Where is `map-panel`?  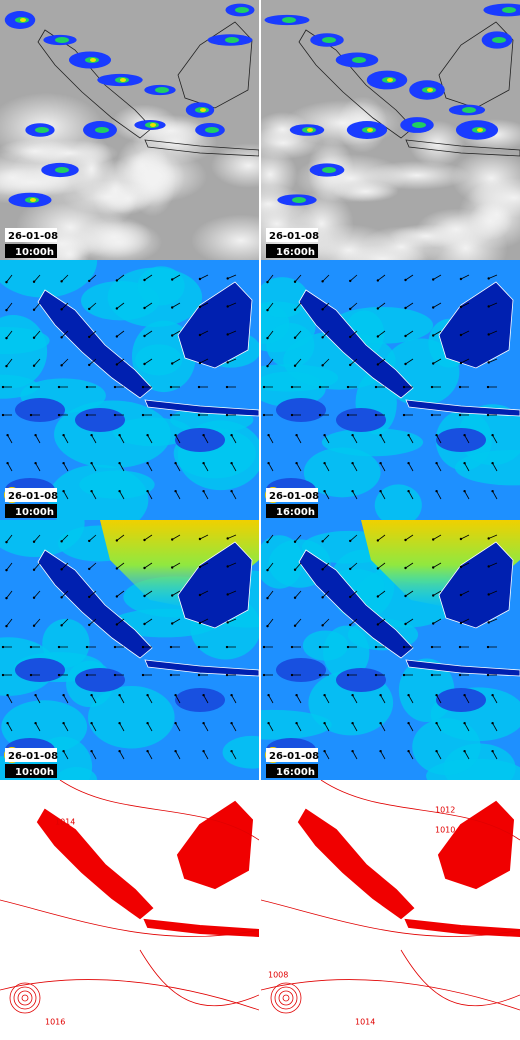 map-panel is located at coordinates (129, 650).